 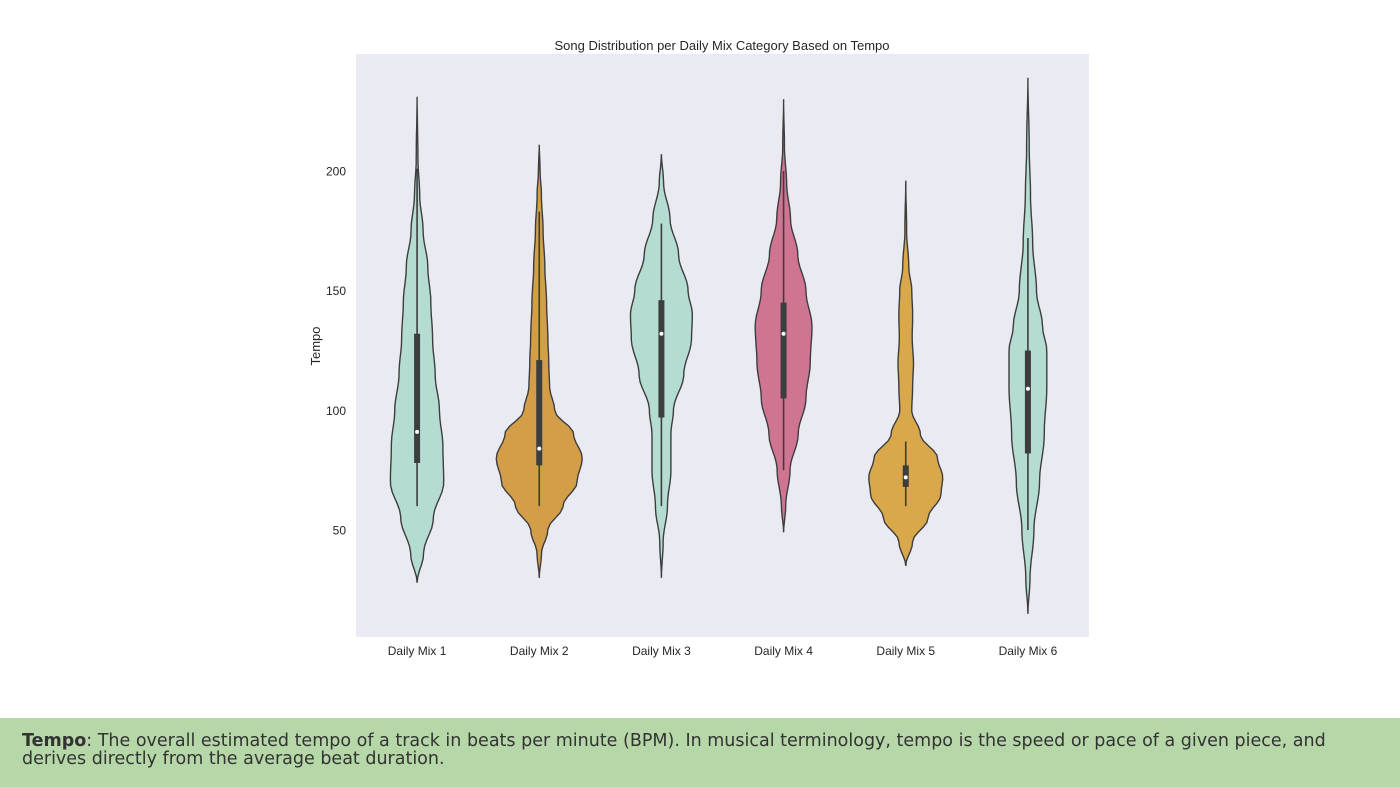 What do you see at coordinates (661, 651) in the screenshot?
I see `x-tick-label: Daily Mix 3` at bounding box center [661, 651].